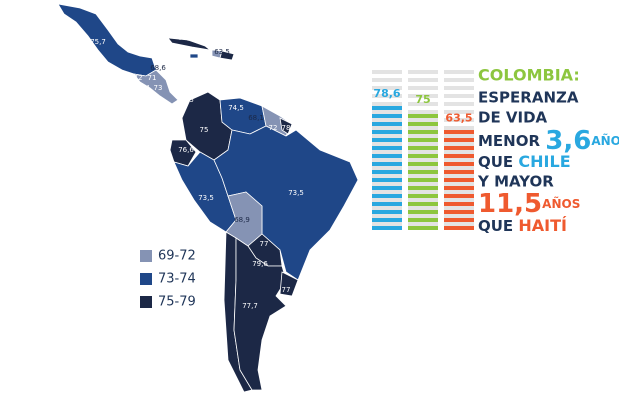 Image resolution: width=619 pixels, height=402 pixels. I want to click on region-value: 68,6, so click(158, 68).